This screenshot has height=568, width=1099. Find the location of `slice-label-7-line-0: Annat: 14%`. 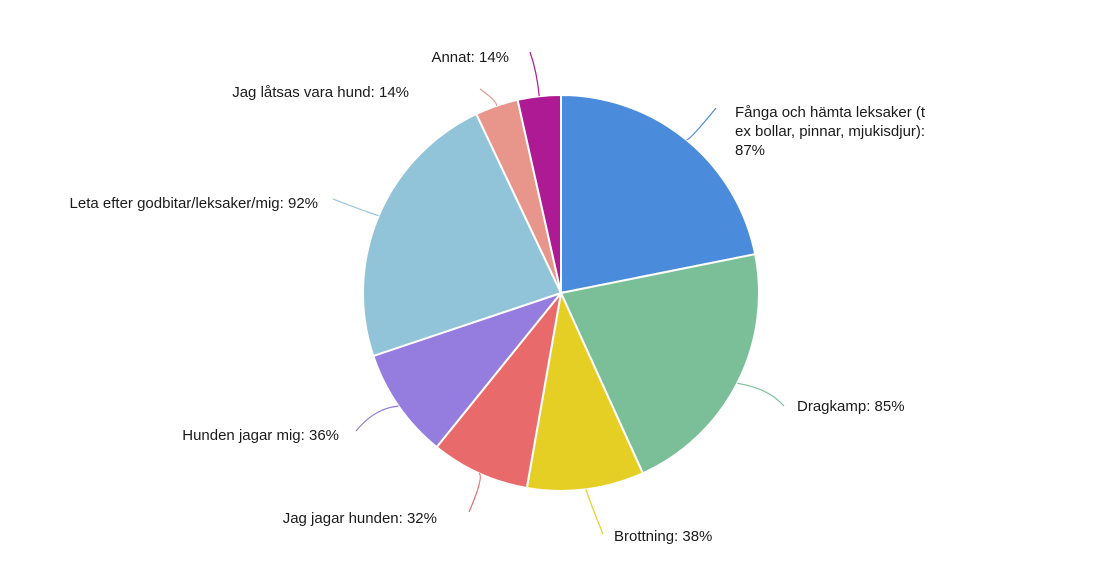

slice-label-7-line-0: Annat: 14% is located at coordinates (470, 57).